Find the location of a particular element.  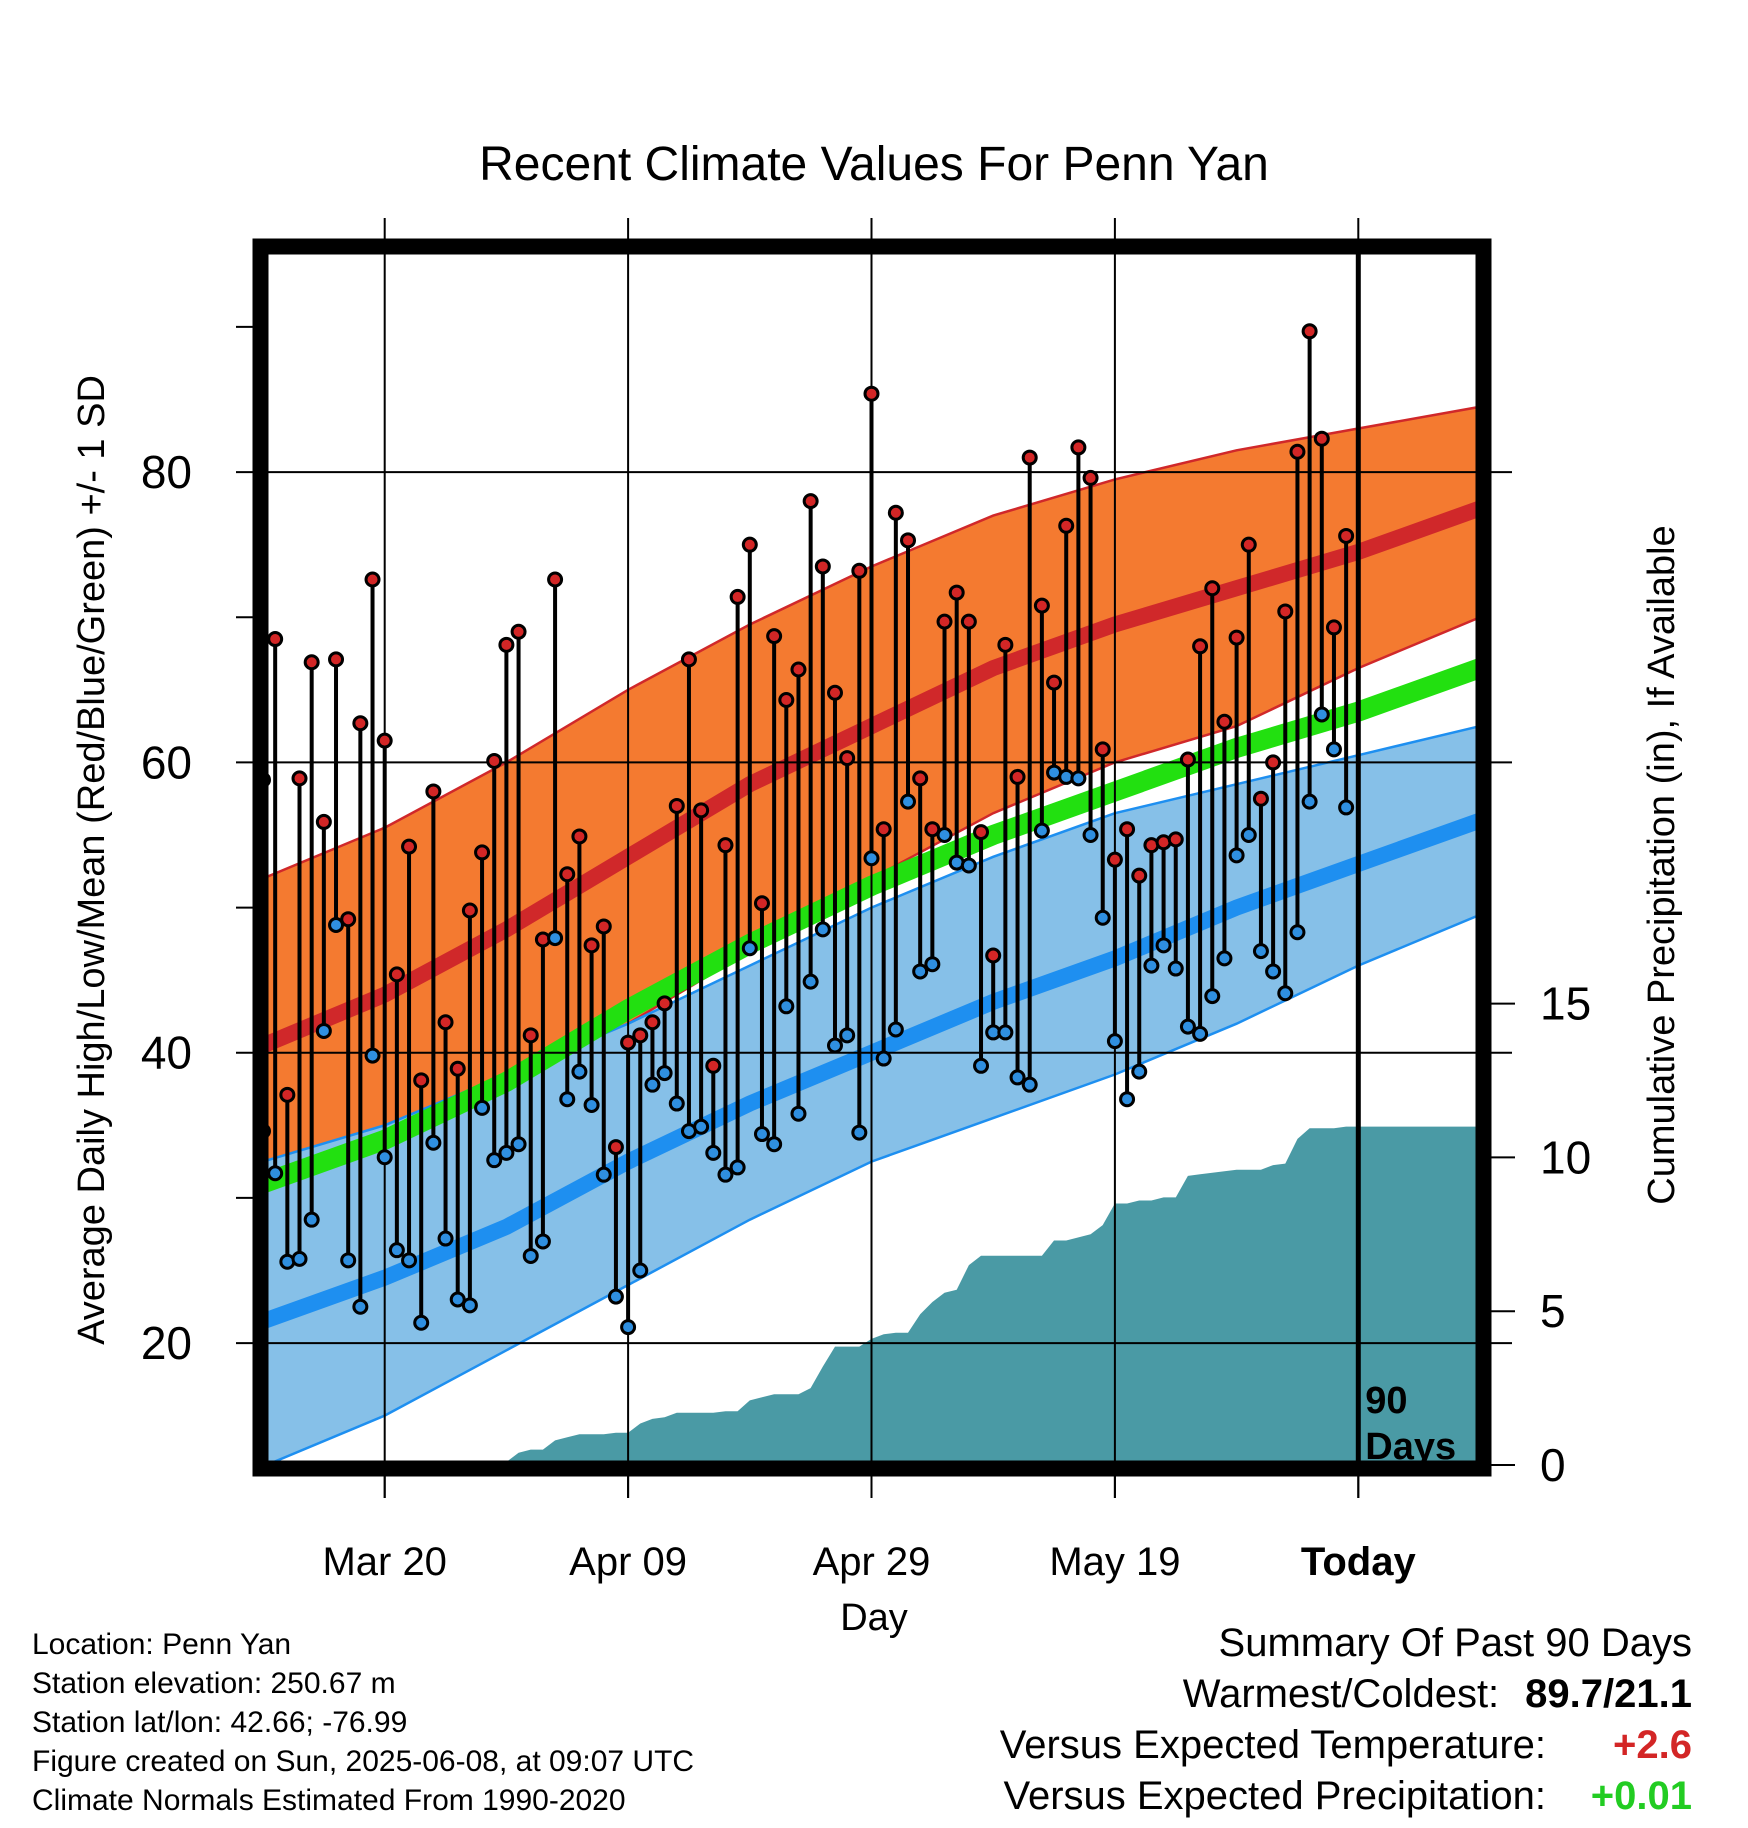

summary-heading: Summary Of Past 90 Days is located at coordinates (1455, 1643).